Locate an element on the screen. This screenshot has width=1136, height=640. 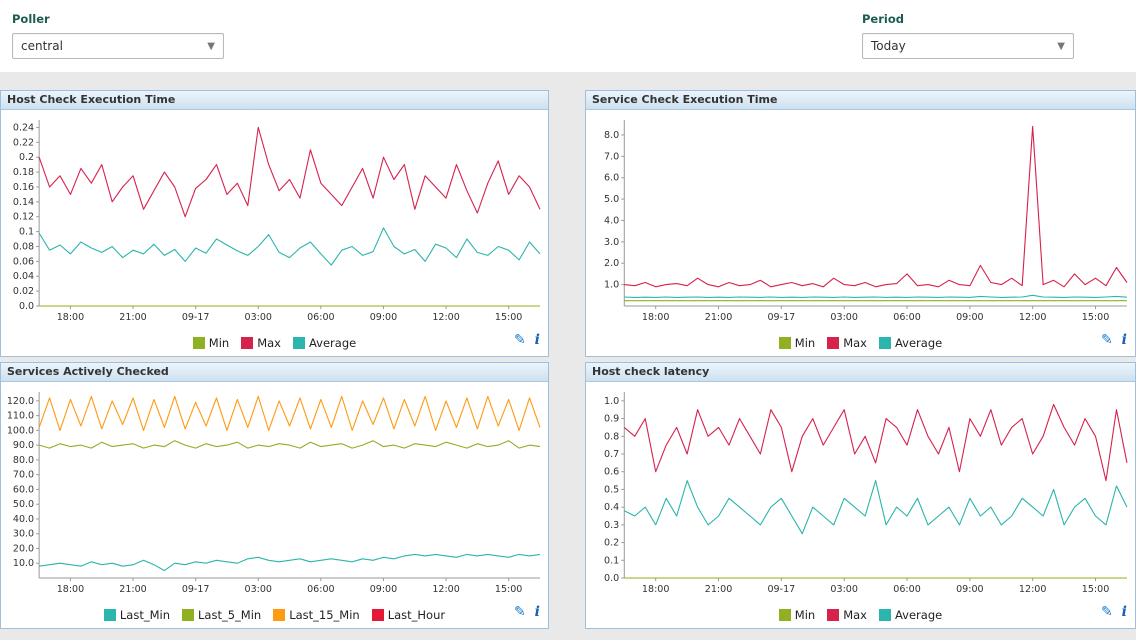
svg-text: 120.0 is located at coordinates (20, 401).